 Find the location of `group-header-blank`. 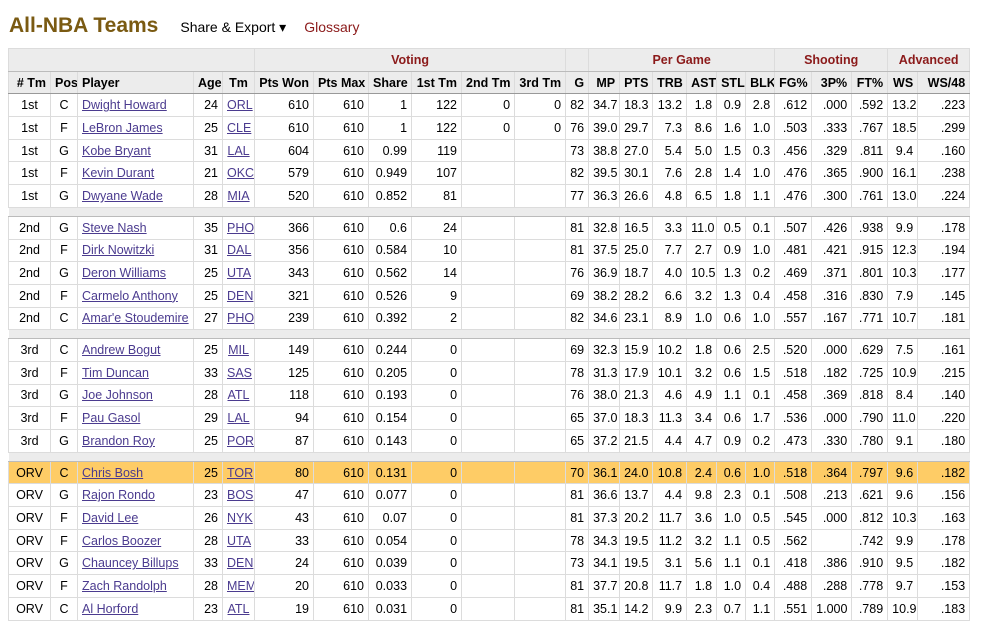

group-header-blank is located at coordinates (131, 60).